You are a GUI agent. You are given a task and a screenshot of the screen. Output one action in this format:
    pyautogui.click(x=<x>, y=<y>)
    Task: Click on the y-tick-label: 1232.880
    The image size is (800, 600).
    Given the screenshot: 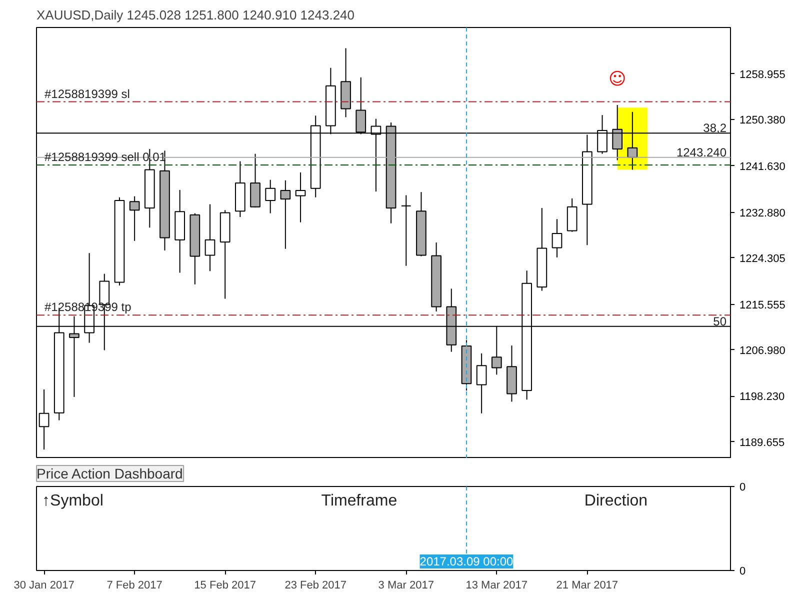 What is the action you would take?
    pyautogui.click(x=763, y=213)
    